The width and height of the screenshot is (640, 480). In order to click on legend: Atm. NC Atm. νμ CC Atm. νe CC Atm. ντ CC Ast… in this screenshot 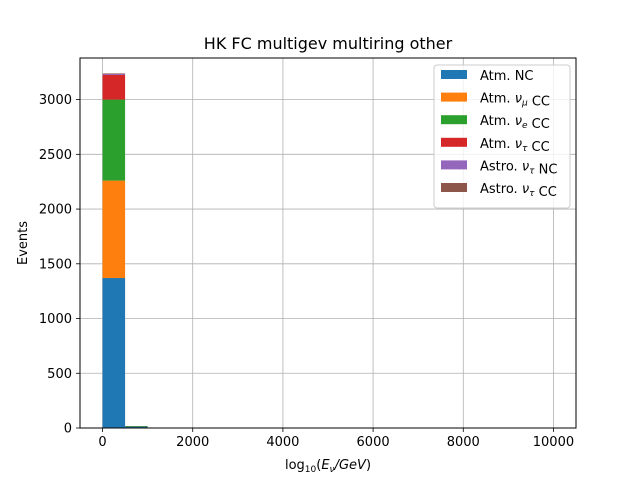, I will do `click(502, 136)`.